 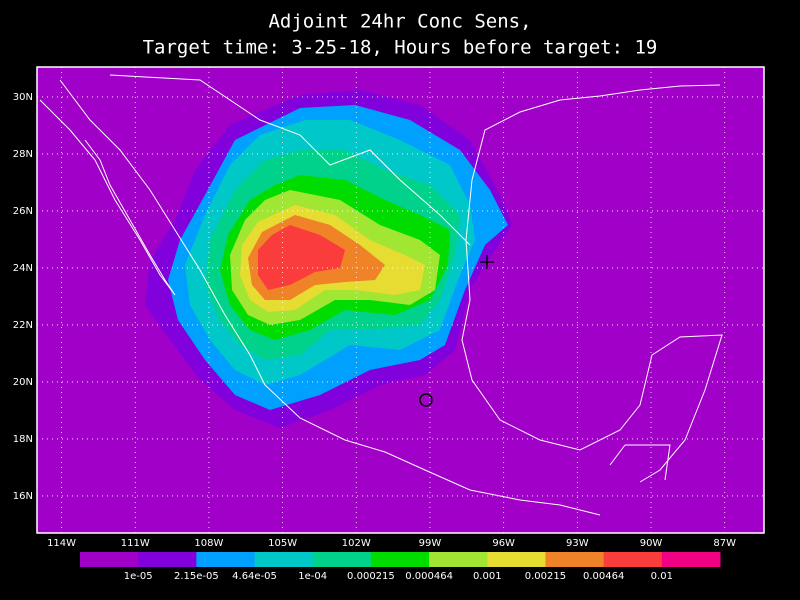 What do you see at coordinates (577, 543) in the screenshot?
I see `lon-tick-label: 93W` at bounding box center [577, 543].